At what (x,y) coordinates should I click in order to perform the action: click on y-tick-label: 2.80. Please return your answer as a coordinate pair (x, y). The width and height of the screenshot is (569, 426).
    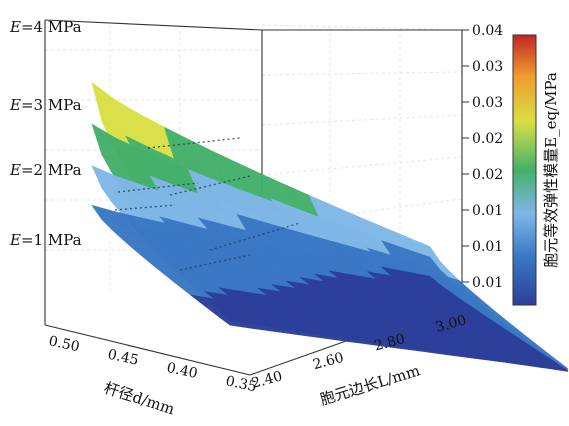
    Looking at the image, I should click on (390, 343).